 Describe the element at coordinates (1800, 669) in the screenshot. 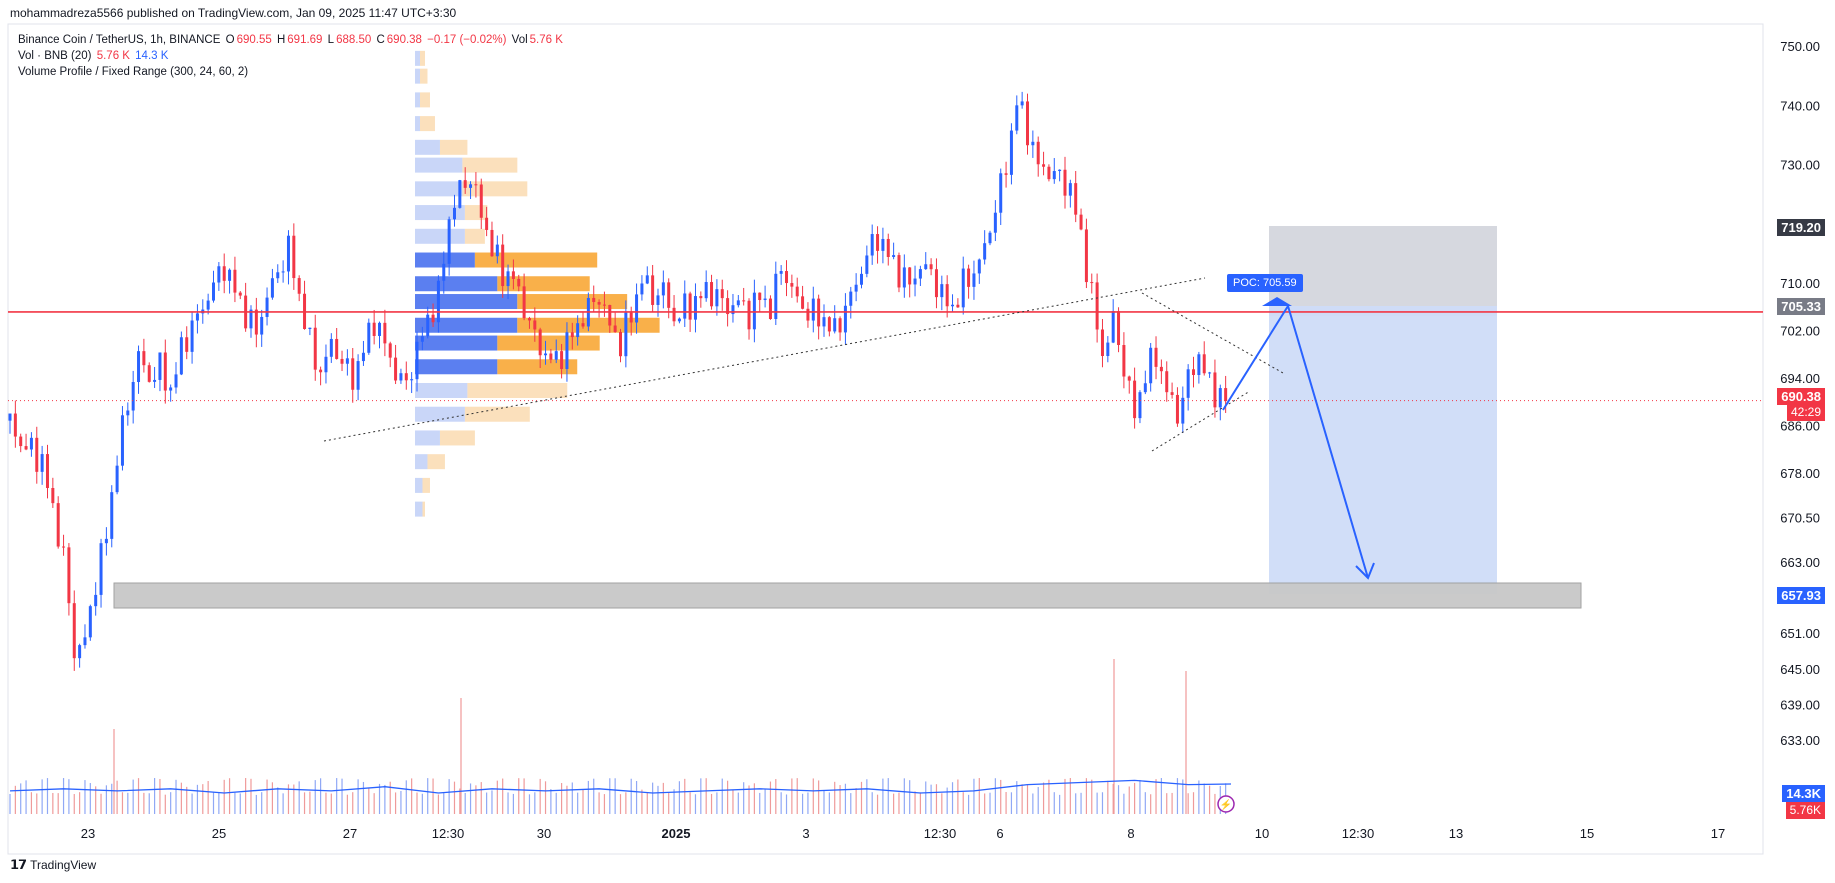

I see `price-tick-label: 645.00` at that location.